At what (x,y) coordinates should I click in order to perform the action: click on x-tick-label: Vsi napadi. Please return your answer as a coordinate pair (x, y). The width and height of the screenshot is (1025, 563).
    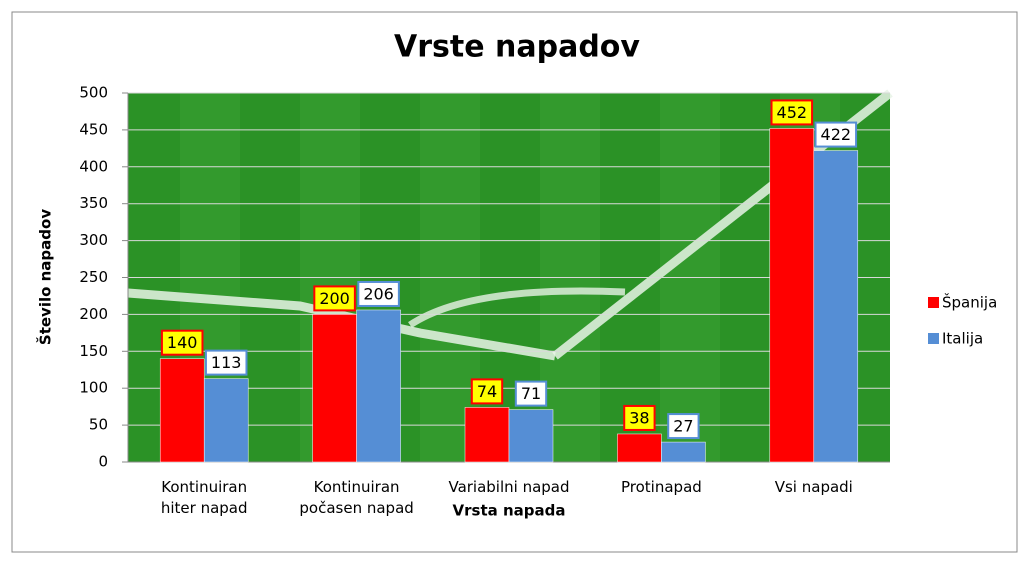
    Looking at the image, I should click on (813, 487).